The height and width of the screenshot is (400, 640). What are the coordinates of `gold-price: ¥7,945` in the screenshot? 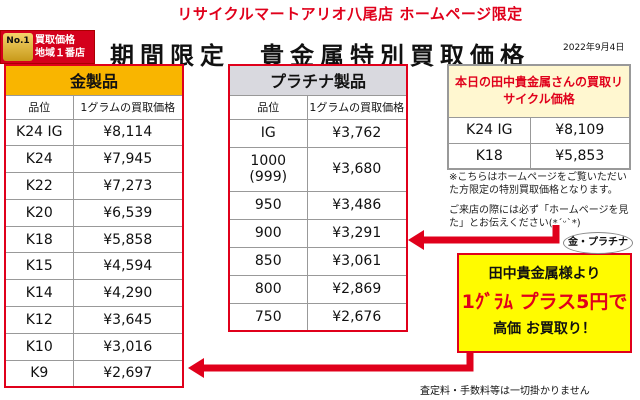 It's located at (128, 159).